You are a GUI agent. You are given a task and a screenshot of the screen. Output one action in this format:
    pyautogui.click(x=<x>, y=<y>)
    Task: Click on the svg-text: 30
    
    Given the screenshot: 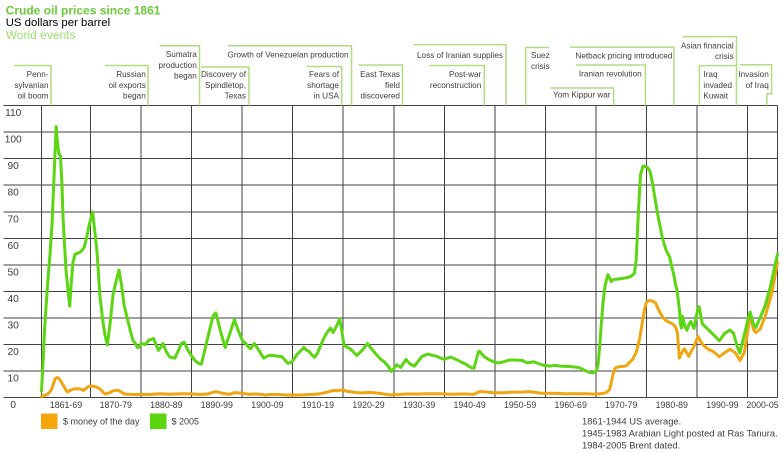 What is the action you would take?
    pyautogui.click(x=14, y=326)
    